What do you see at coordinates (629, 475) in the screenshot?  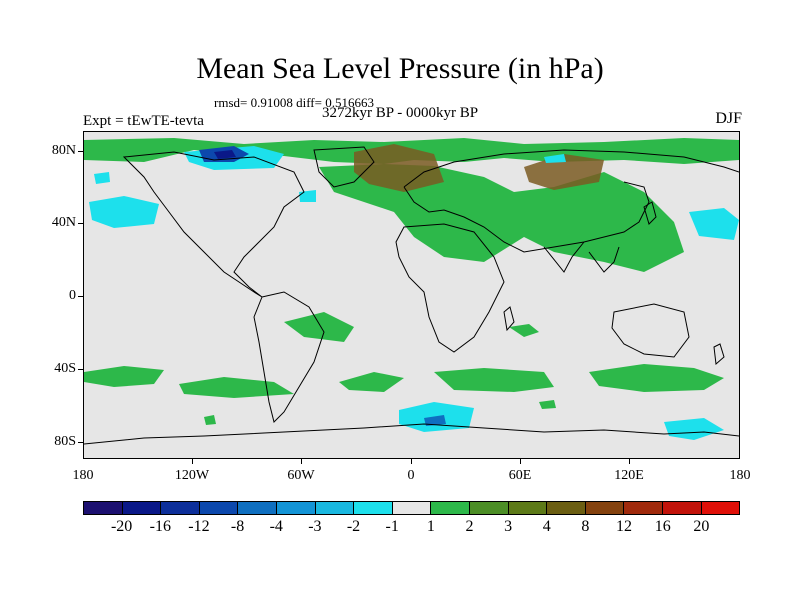 I see `lon-label-120e: 120E` at bounding box center [629, 475].